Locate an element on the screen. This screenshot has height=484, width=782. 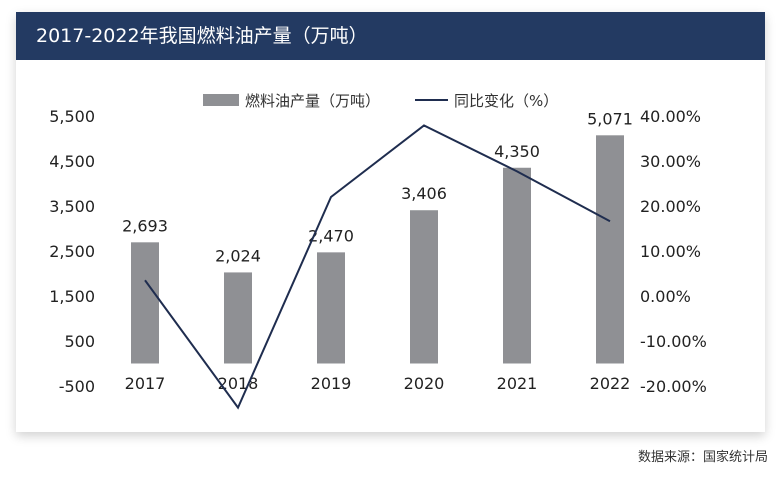
x-tick-label: 2020 is located at coordinates (424, 383).